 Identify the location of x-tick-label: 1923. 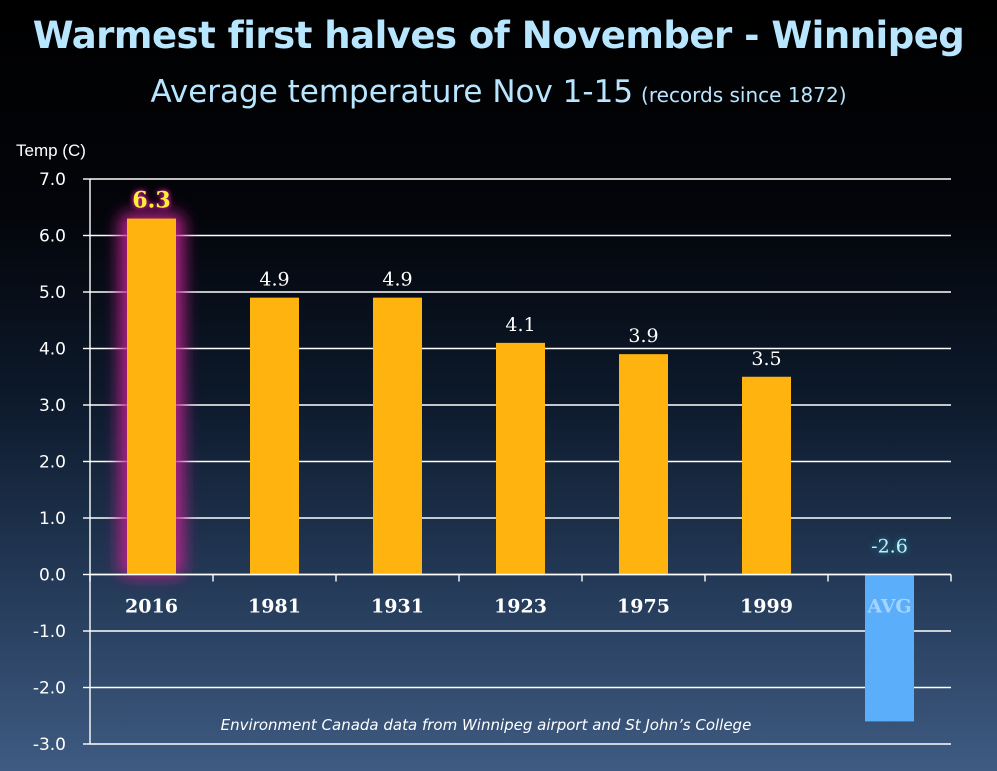
(520, 607).